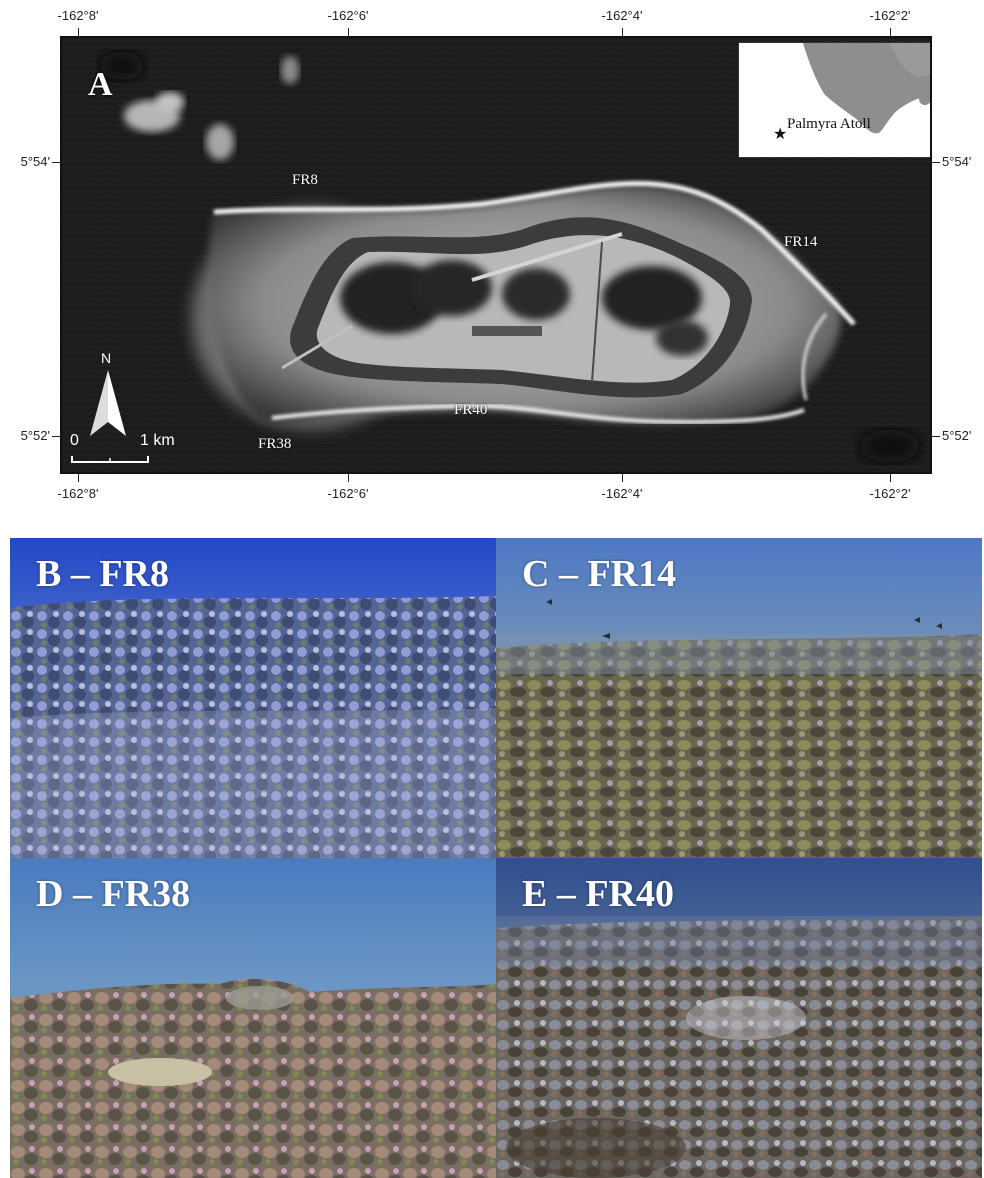  What do you see at coordinates (102, 574) in the screenshot?
I see `photo-label: B – FR8` at bounding box center [102, 574].